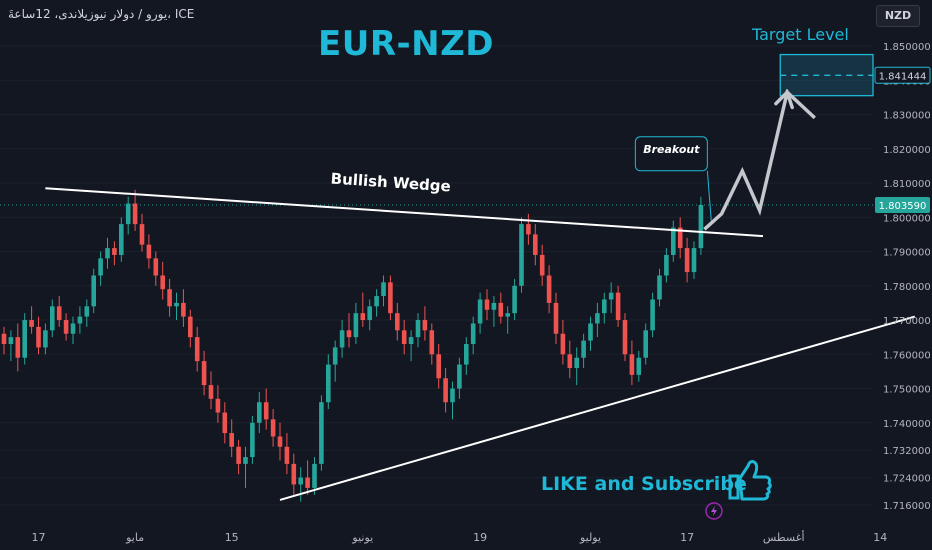 Image resolution: width=932 pixels, height=550 pixels. I want to click on y-tick-label: 1.820000, so click(907, 150).